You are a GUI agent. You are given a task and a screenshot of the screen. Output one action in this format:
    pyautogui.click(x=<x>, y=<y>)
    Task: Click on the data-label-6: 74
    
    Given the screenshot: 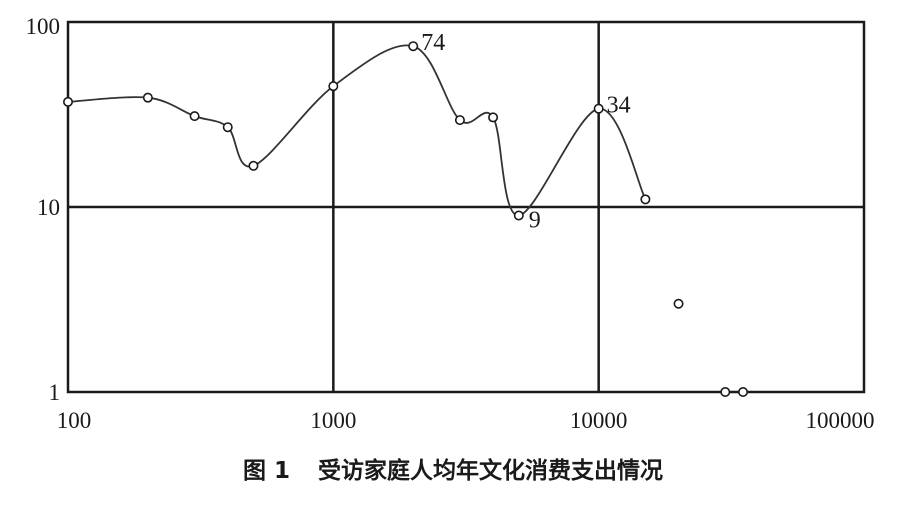 What is the action you would take?
    pyautogui.click(x=433, y=43)
    